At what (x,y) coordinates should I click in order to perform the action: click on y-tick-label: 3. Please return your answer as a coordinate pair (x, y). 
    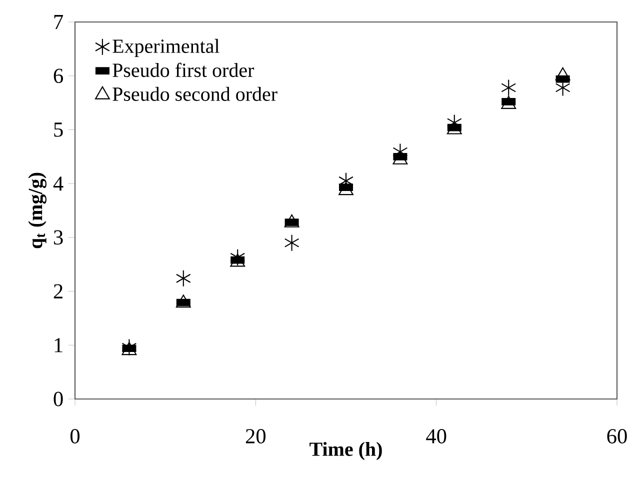
    Looking at the image, I should click on (58, 237).